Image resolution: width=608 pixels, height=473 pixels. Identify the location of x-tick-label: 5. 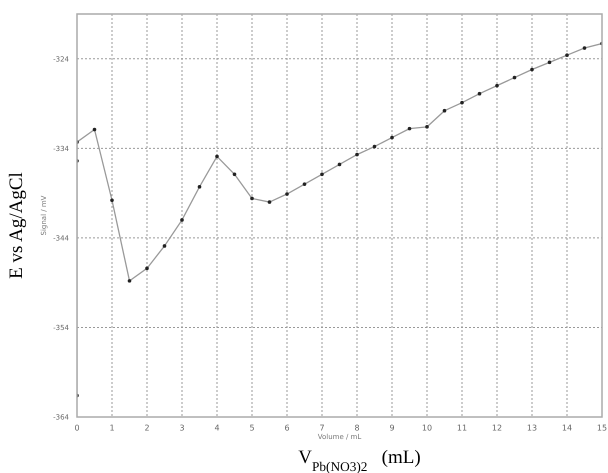
(252, 428).